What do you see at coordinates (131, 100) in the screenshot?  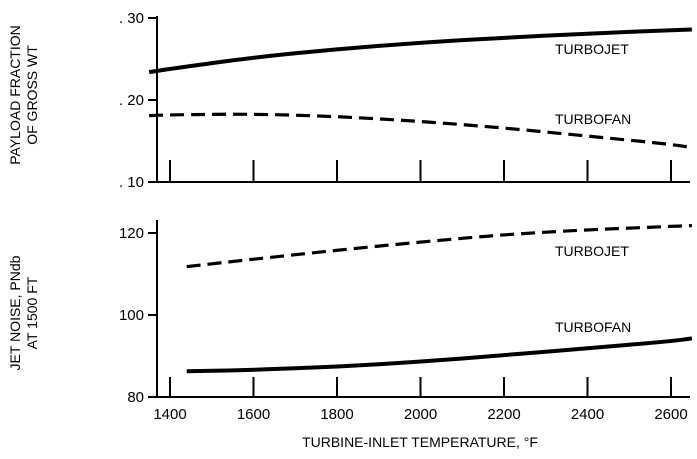 I see `y-tick-label: . 20` at bounding box center [131, 100].